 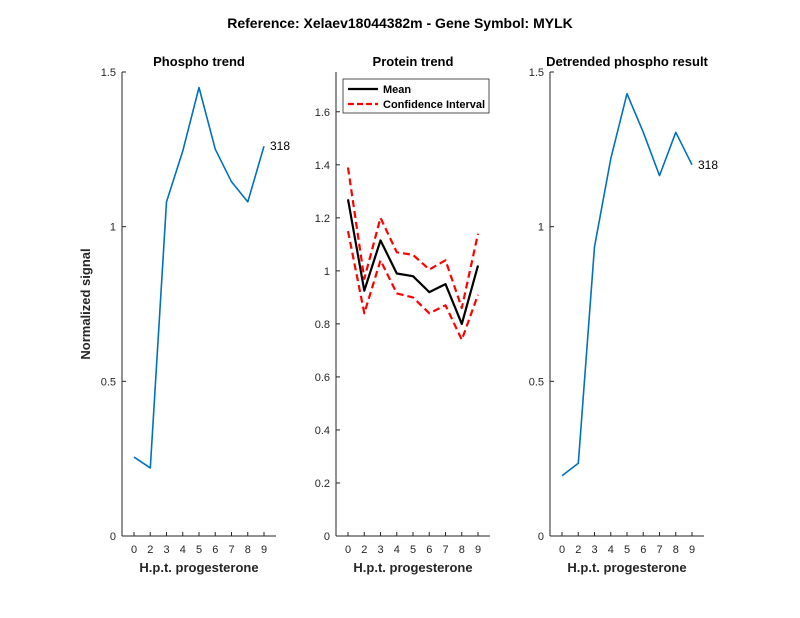 I want to click on detrended-phospho-xtick-label: 3, so click(x=594, y=550).